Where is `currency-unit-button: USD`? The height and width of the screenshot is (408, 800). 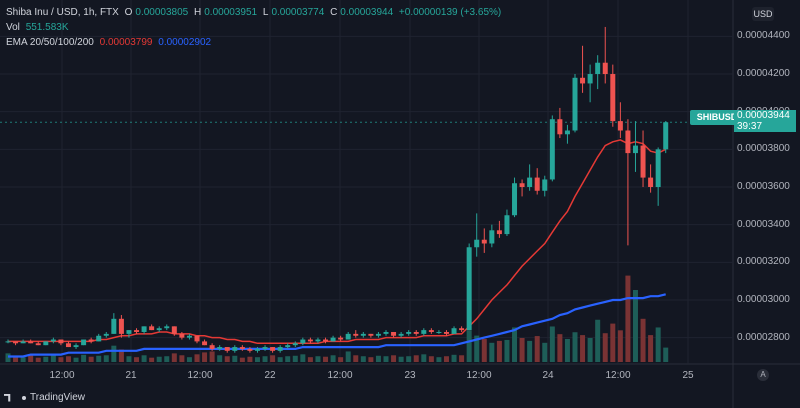
currency-unit-button: USD is located at coordinates (763, 14).